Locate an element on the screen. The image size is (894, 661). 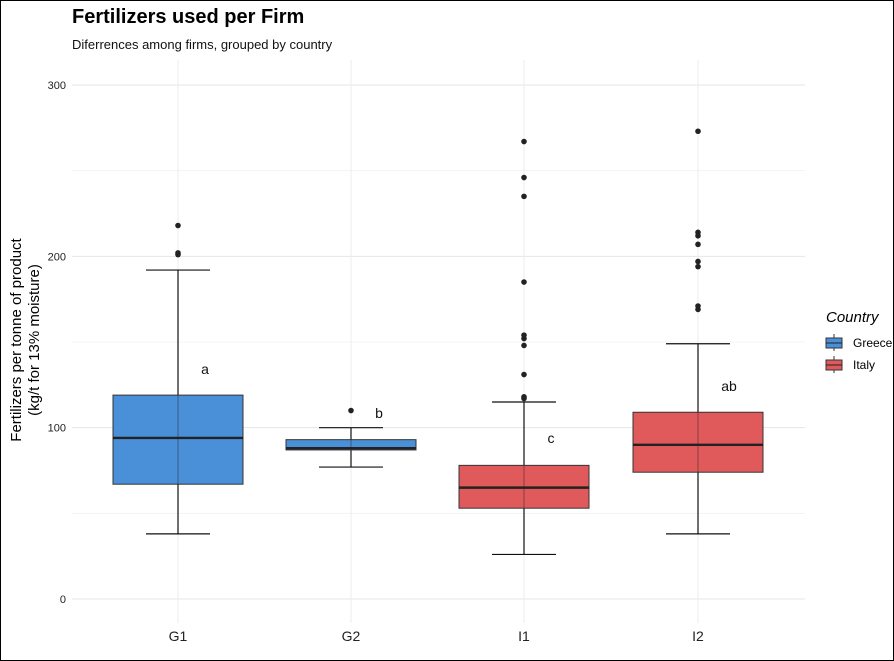
y-axis-title-line2: (kg/t for 13% moisture) is located at coordinates (34, 340).